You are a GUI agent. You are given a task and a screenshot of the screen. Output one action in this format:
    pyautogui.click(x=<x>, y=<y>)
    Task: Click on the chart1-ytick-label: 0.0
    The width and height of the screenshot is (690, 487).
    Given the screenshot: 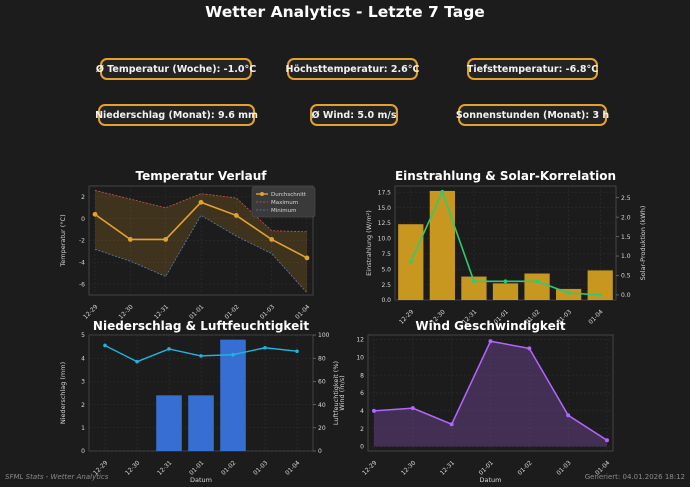 What is the action you would take?
    pyautogui.click(x=386, y=300)
    